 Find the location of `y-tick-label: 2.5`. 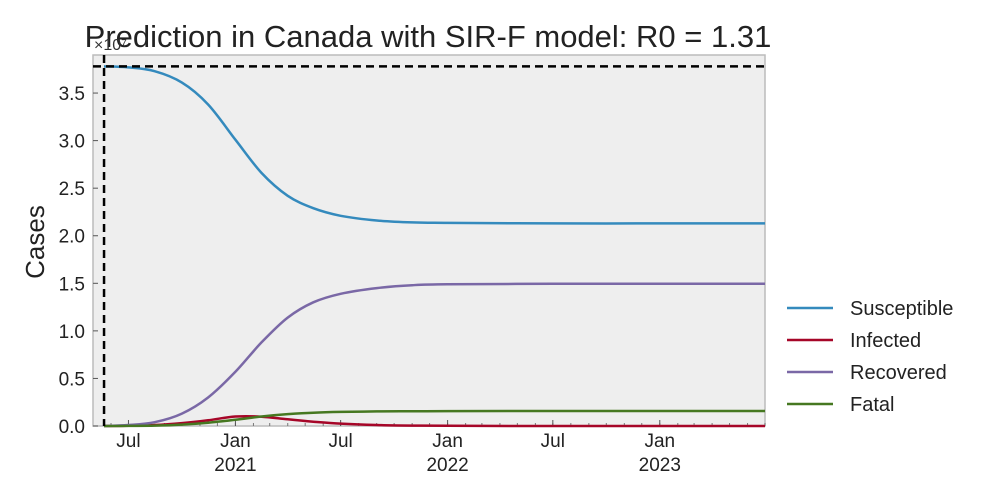

y-tick-label: 2.5 is located at coordinates (72, 189).